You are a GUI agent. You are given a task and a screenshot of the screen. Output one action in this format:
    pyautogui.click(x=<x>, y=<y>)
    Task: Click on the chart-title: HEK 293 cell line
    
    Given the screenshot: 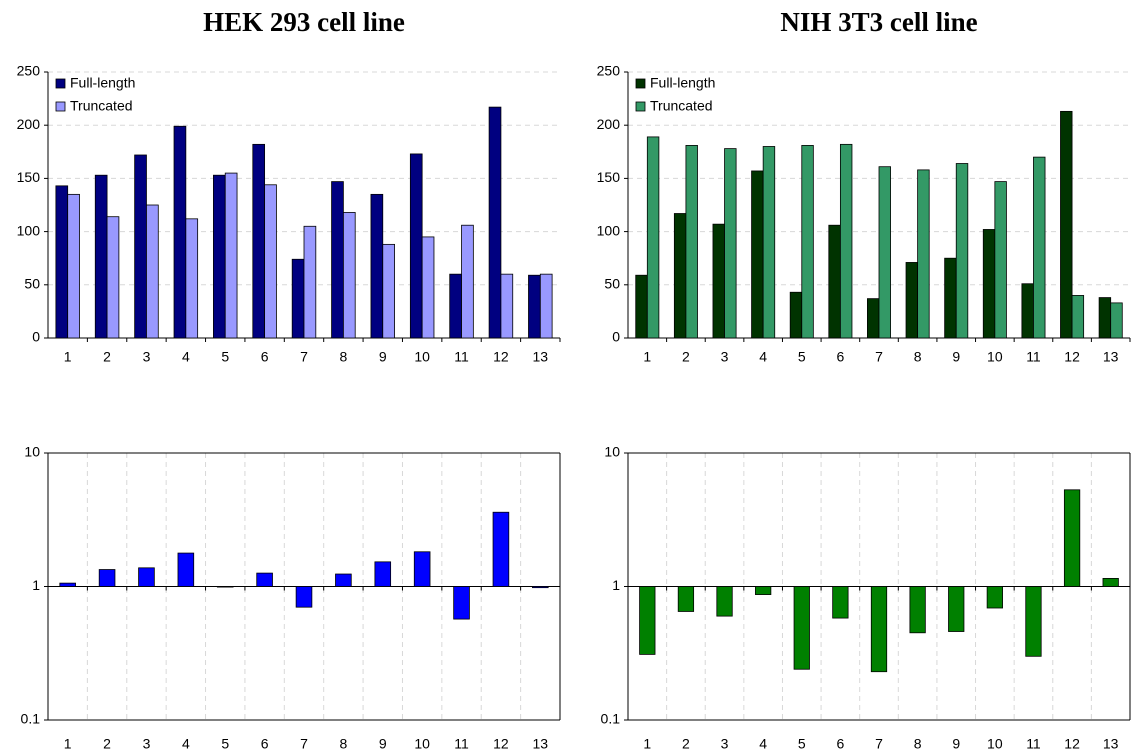 What is the action you would take?
    pyautogui.click(x=304, y=22)
    